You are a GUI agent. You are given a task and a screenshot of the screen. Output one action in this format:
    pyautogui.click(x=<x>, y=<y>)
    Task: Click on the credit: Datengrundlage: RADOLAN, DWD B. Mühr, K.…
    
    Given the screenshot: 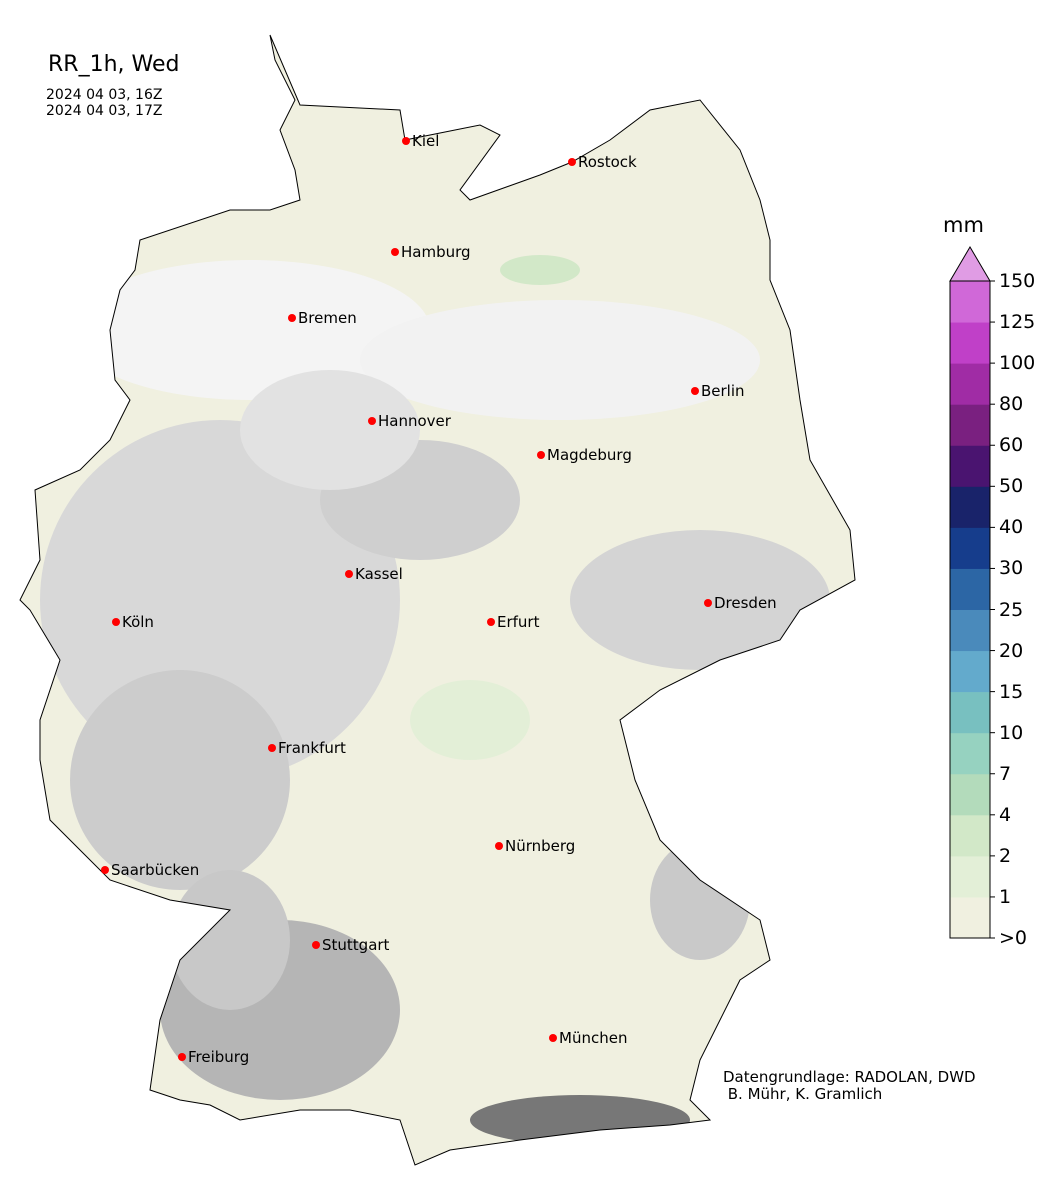 What is the action you would take?
    pyautogui.click(x=849, y=1086)
    